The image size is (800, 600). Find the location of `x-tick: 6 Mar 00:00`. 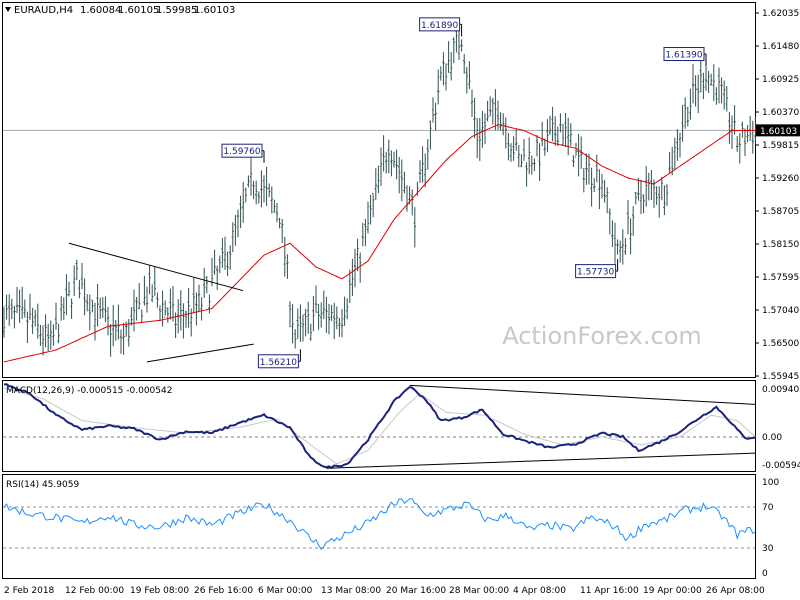

x-tick: 6 Mar 00:00 is located at coordinates (285, 591).